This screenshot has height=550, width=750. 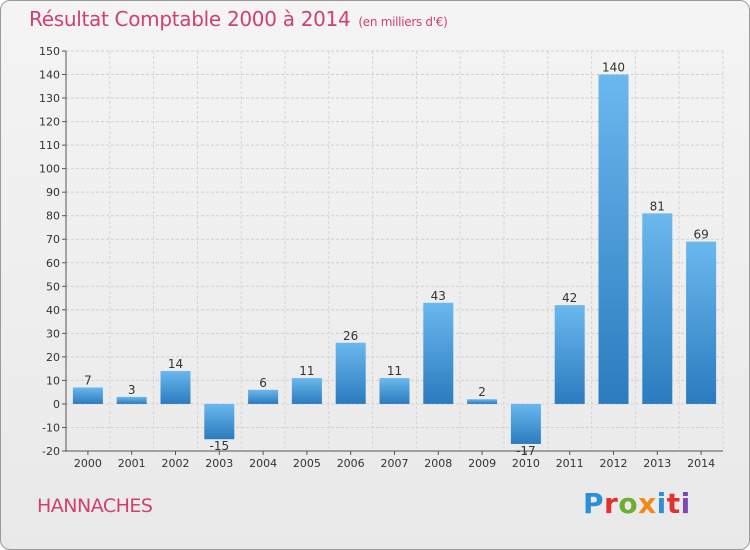 What do you see at coordinates (219, 463) in the screenshot?
I see `x-tick-label: 2003` at bounding box center [219, 463].